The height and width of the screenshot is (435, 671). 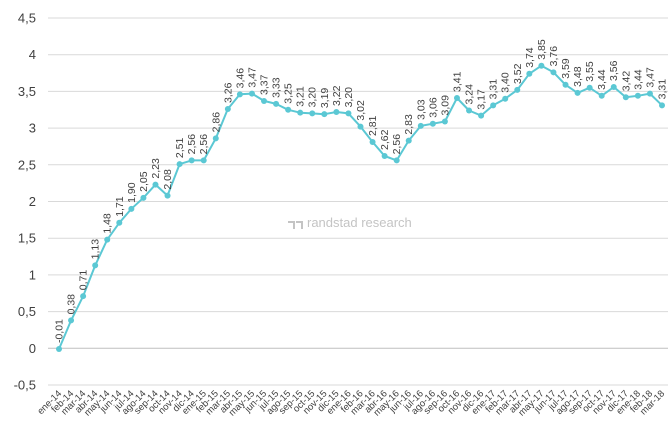 What do you see at coordinates (32, 274) in the screenshot?
I see `y-tick-label: 1` at bounding box center [32, 274].